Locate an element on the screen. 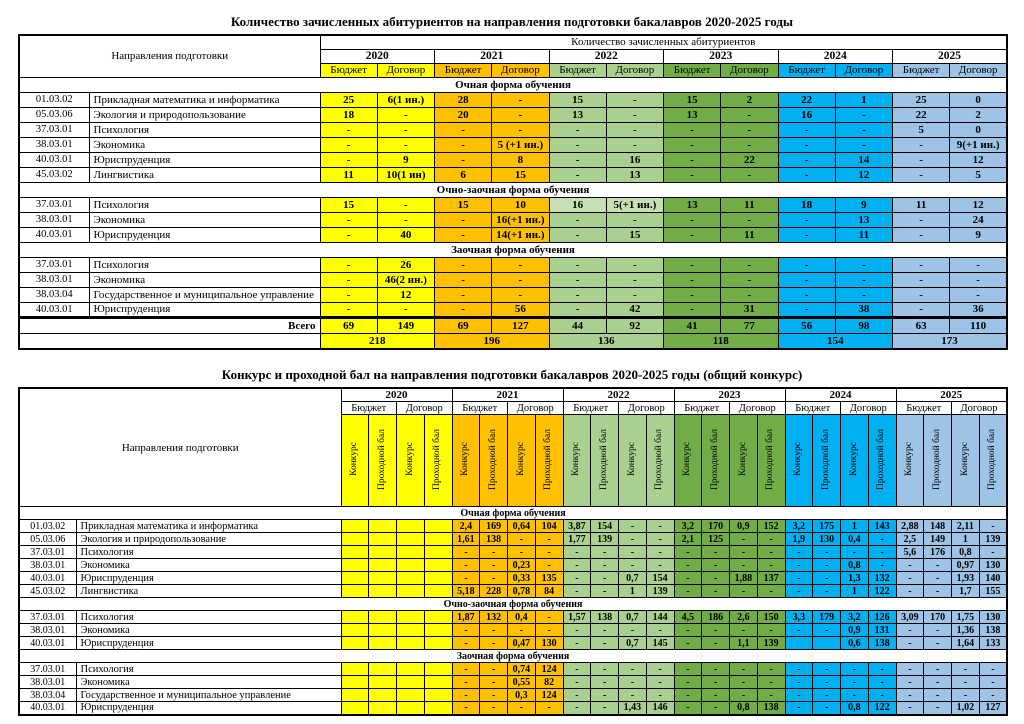 The image size is (1024, 724). t2-row-code: 01.03.02 is located at coordinates (47, 526).